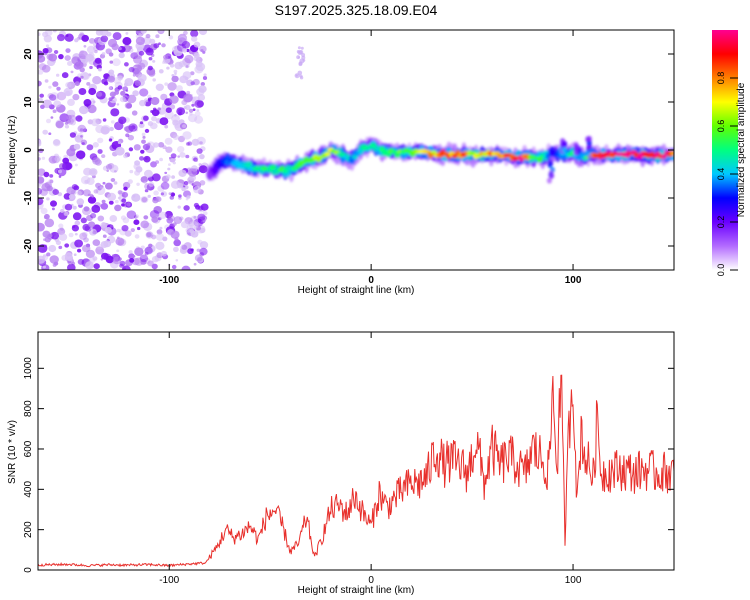 The height and width of the screenshot is (600, 750). Describe the element at coordinates (28, 408) in the screenshot. I see `snr-y-tick-label: 800` at that location.